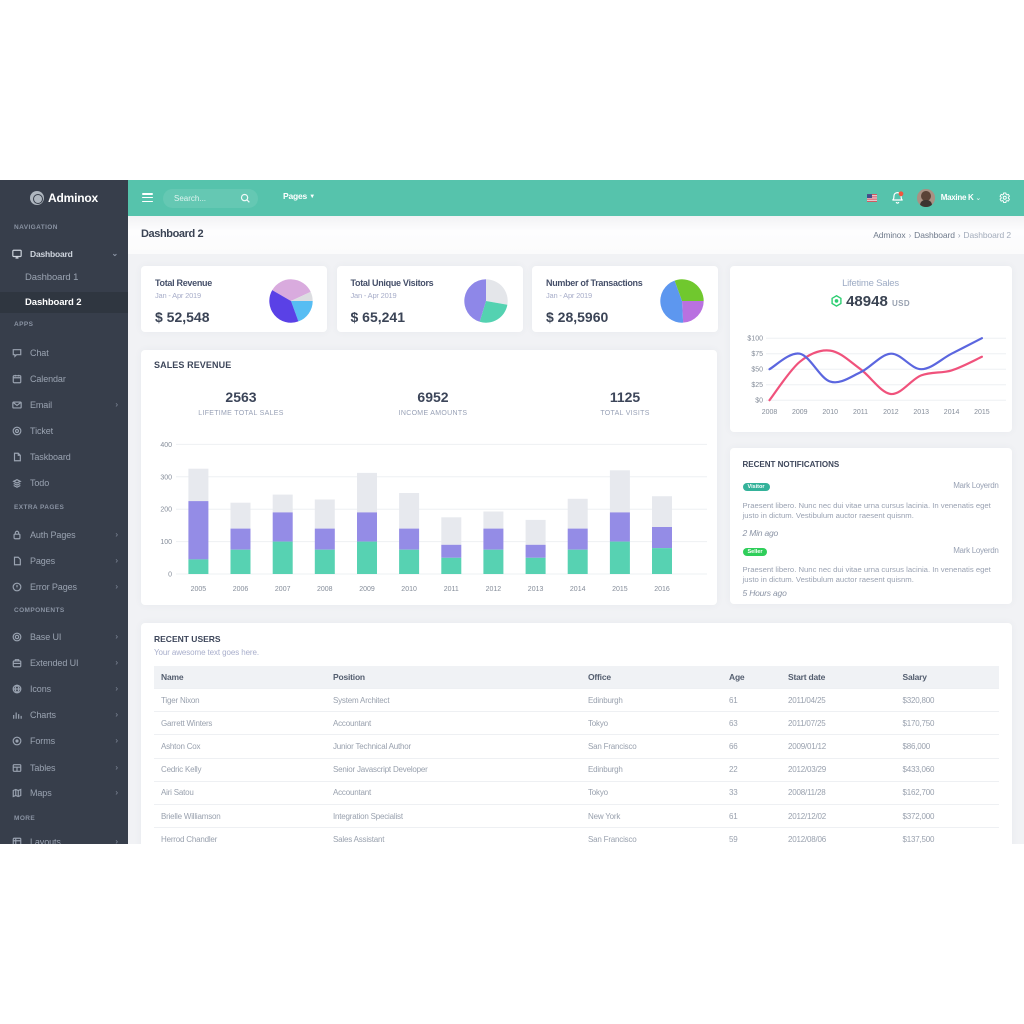 The width and height of the screenshot is (1024, 1024). I want to click on svg-text: 300, so click(166, 477).